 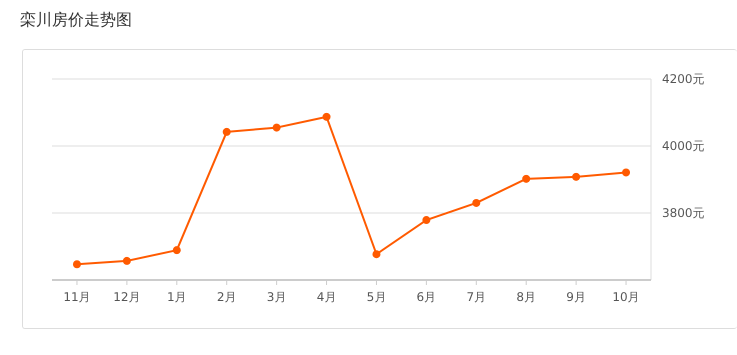 I want to click on x-tick-label: 1月, so click(x=176, y=297).